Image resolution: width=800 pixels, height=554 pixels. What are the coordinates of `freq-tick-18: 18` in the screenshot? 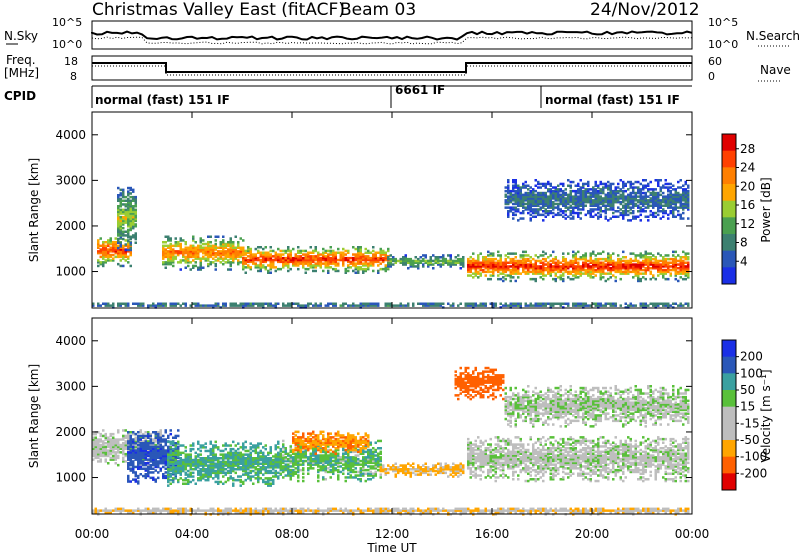 It's located at (71, 61).